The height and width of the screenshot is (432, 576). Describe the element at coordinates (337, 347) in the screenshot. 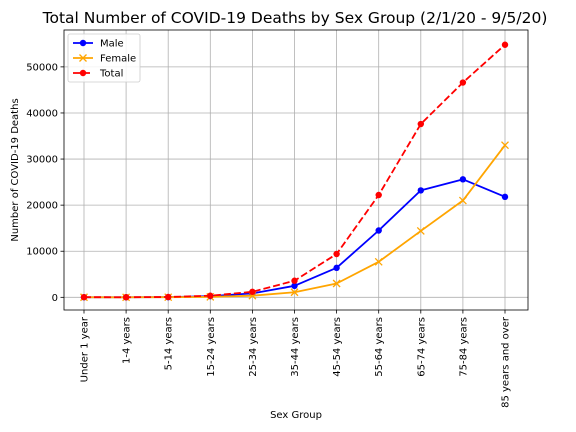

I see `x-tick-label: 45-54 years` at that location.